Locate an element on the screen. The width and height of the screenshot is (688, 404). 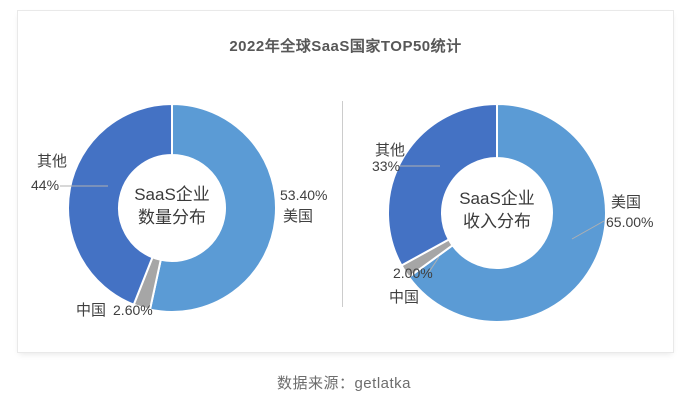
slice-label-revenue-usa-name: 美国 is located at coordinates (626, 202).